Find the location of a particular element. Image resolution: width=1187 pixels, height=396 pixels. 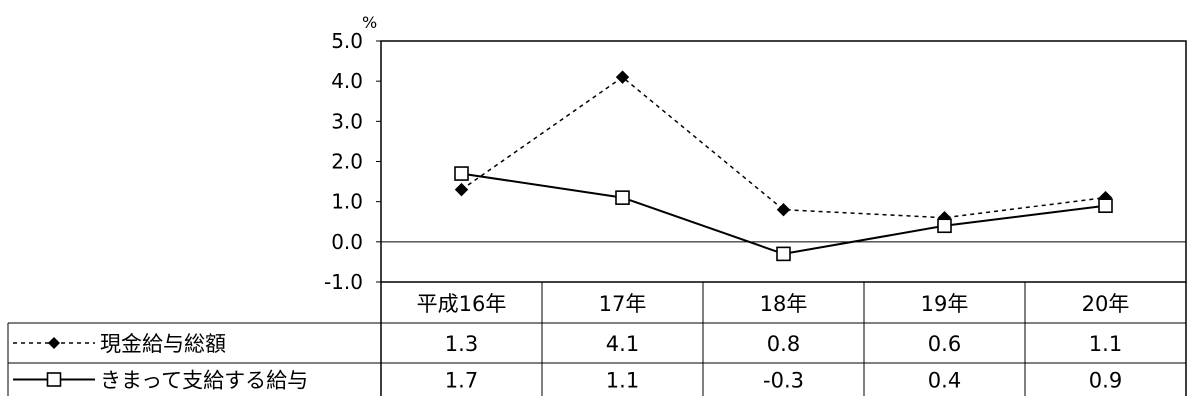

data-table-value: 1.7 is located at coordinates (461, 381).